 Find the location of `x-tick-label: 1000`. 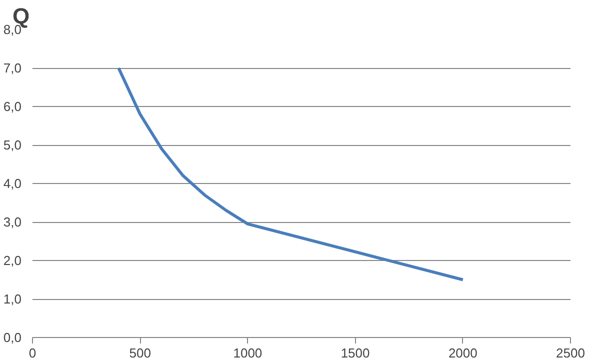

x-tick-label: 1000 is located at coordinates (247, 353).